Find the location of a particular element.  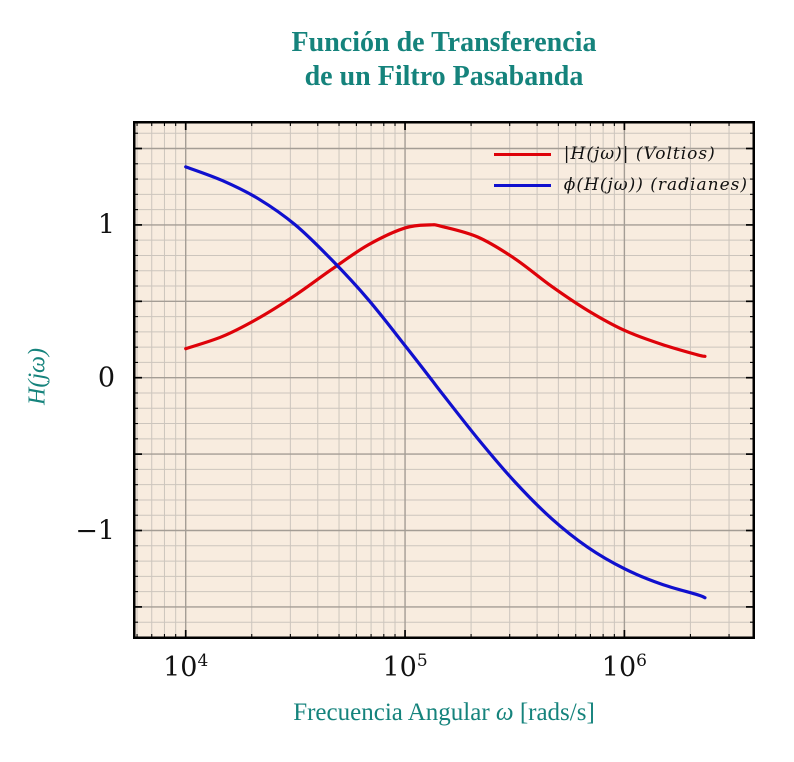

y-axis-label: H(jω) is located at coordinates (37, 376).